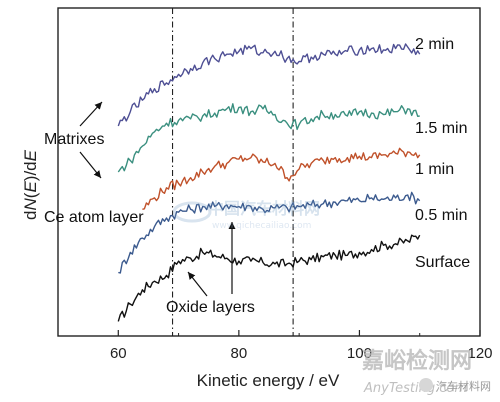  What do you see at coordinates (74, 139) in the screenshot?
I see `annotation-matrixes: Matrixes` at bounding box center [74, 139].